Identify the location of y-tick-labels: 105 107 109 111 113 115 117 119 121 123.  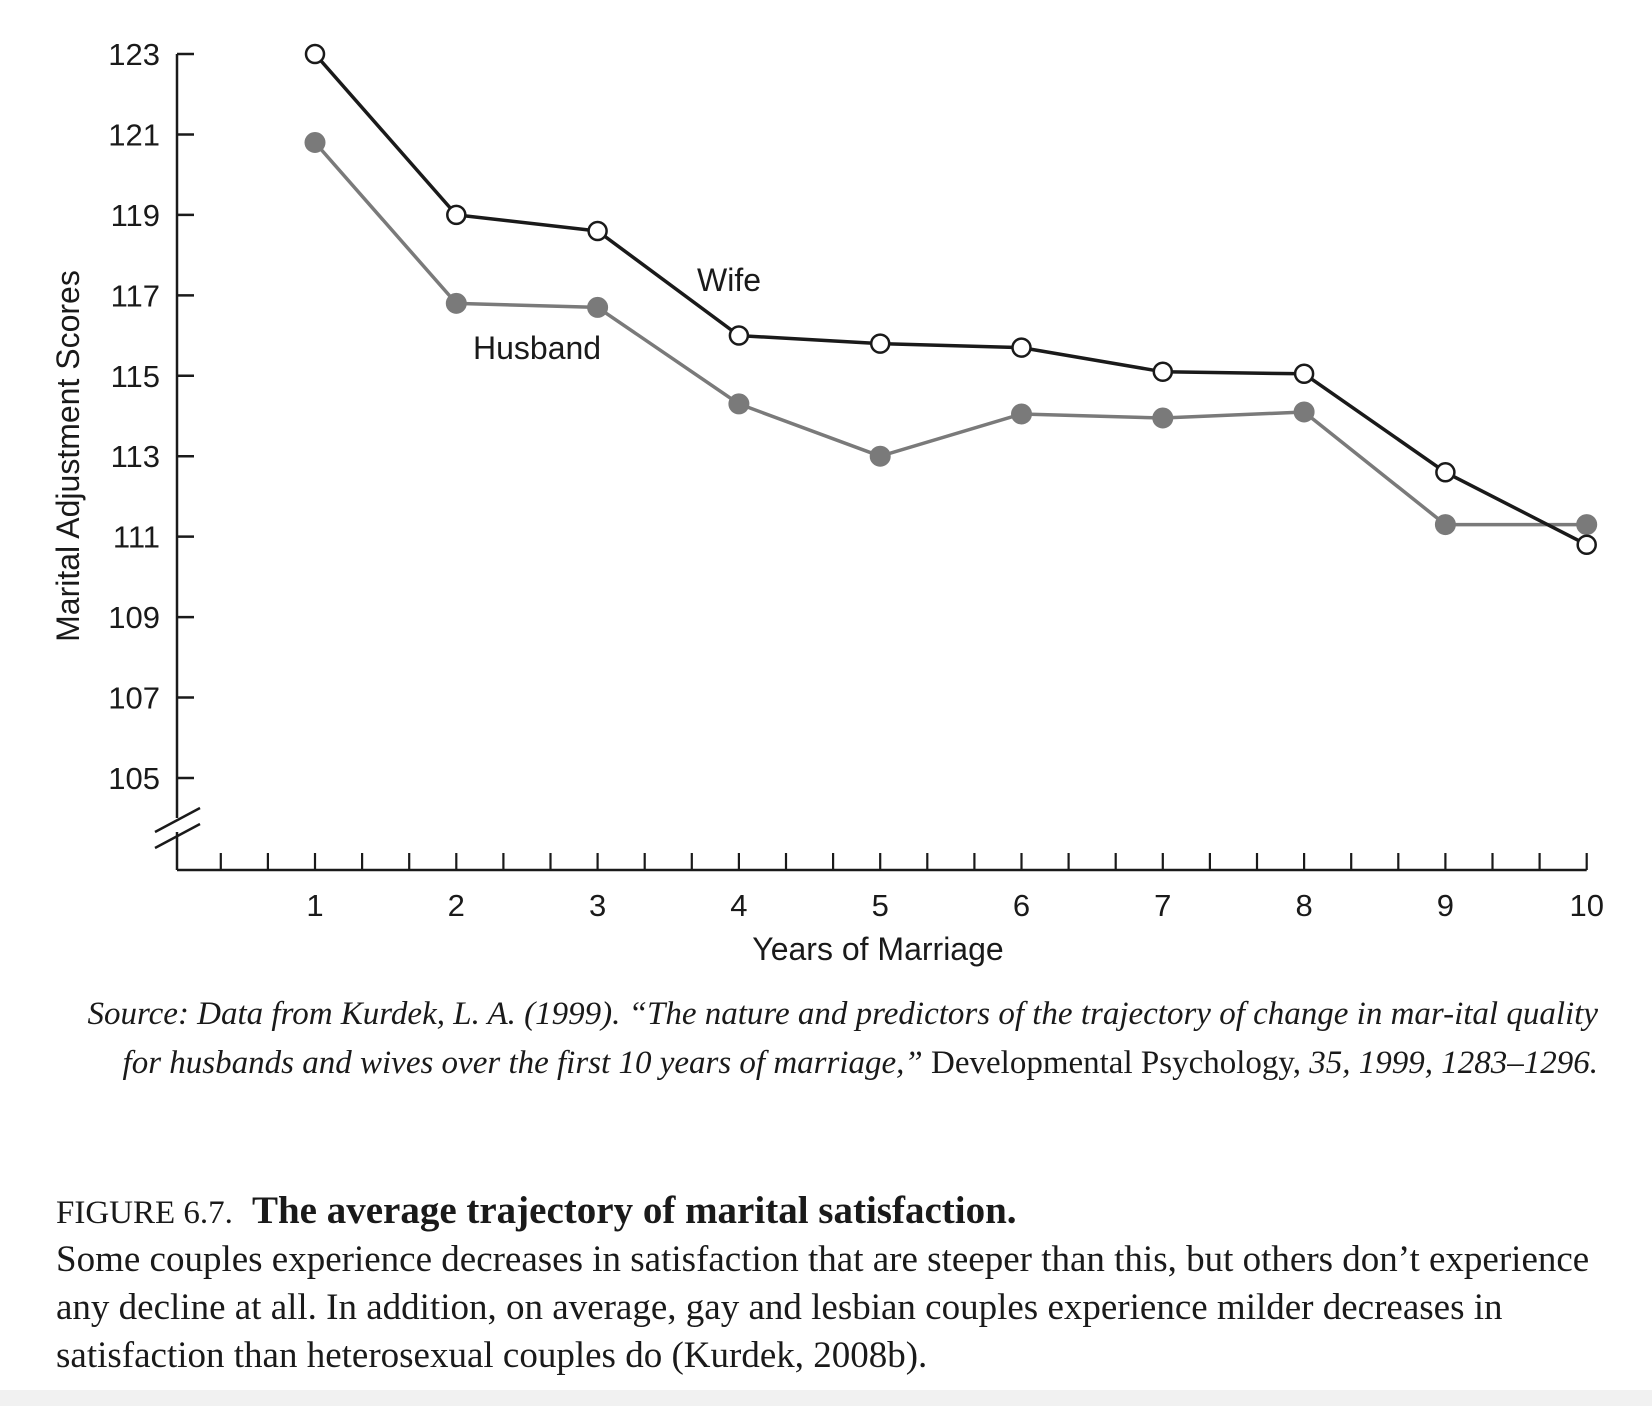
(134, 416).